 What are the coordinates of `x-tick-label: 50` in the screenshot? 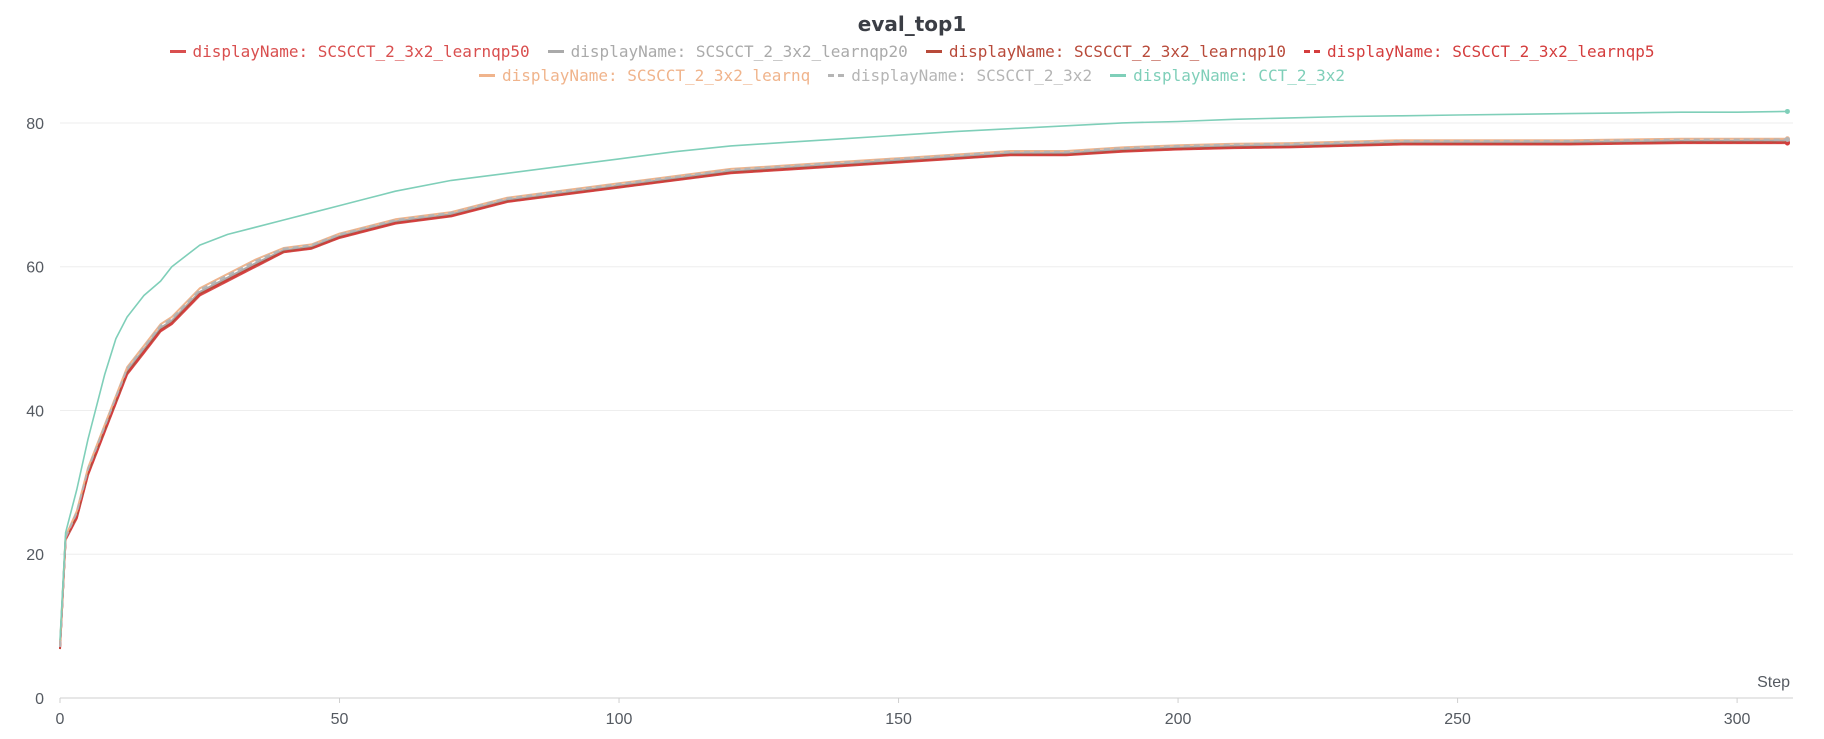 It's located at (340, 719).